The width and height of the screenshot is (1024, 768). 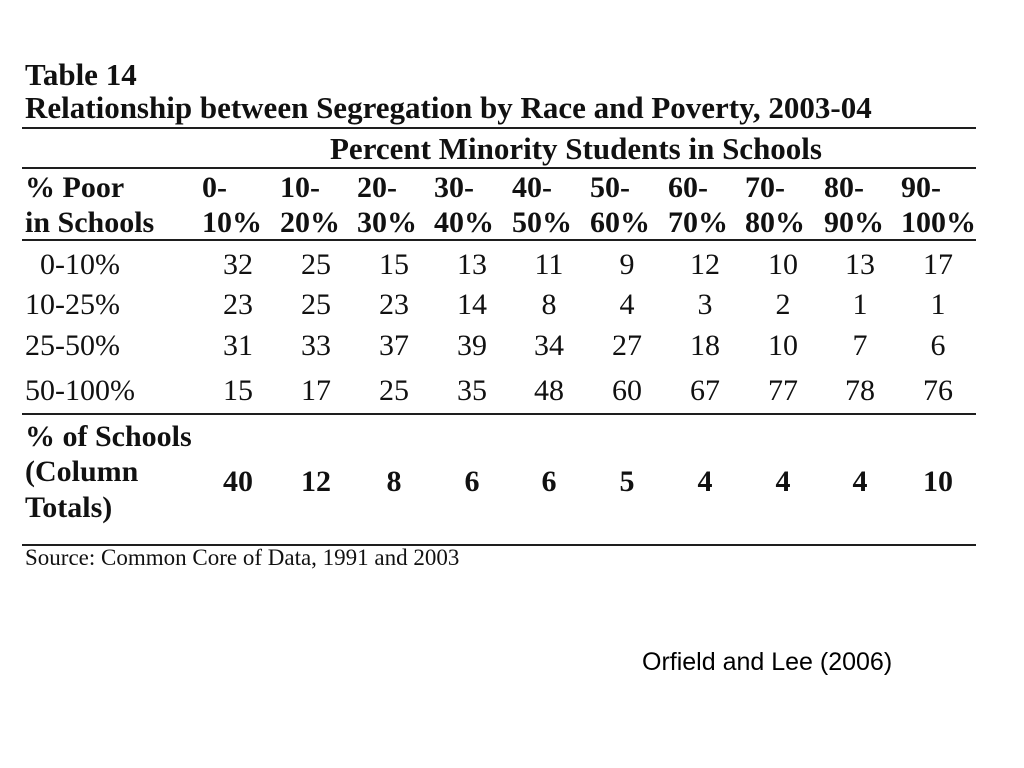 What do you see at coordinates (576, 148) in the screenshot?
I see `column-group-header: Percent Minority Students in Schools` at bounding box center [576, 148].